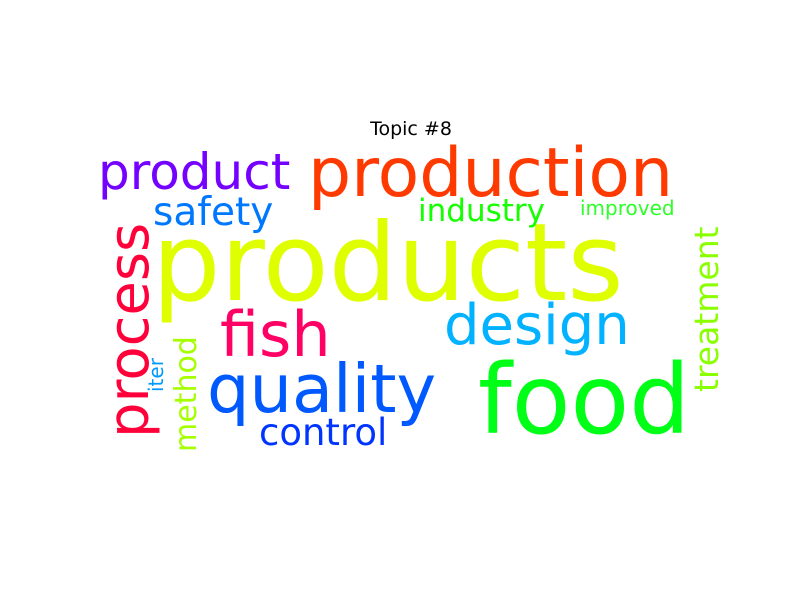 The image size is (800, 600). I want to click on word-treatment: treatment, so click(706, 309).